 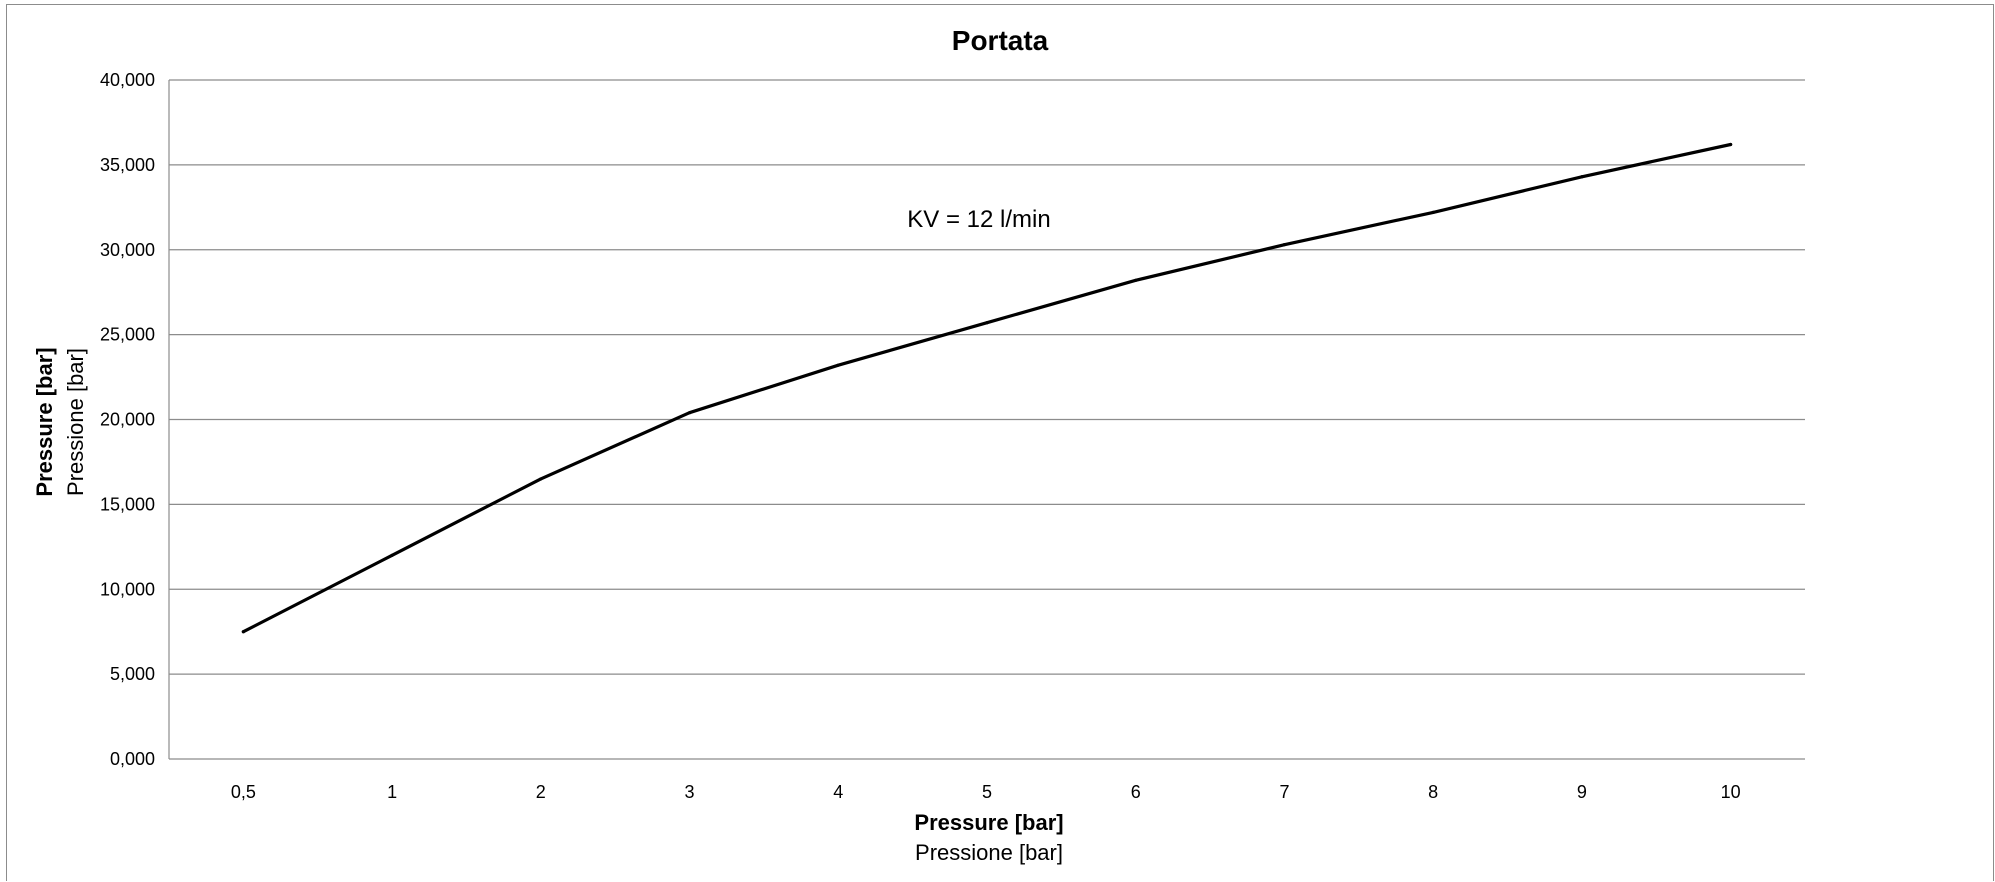 What do you see at coordinates (988, 822) in the screenshot?
I see `x-axis-title: Pressure [bar]` at bounding box center [988, 822].